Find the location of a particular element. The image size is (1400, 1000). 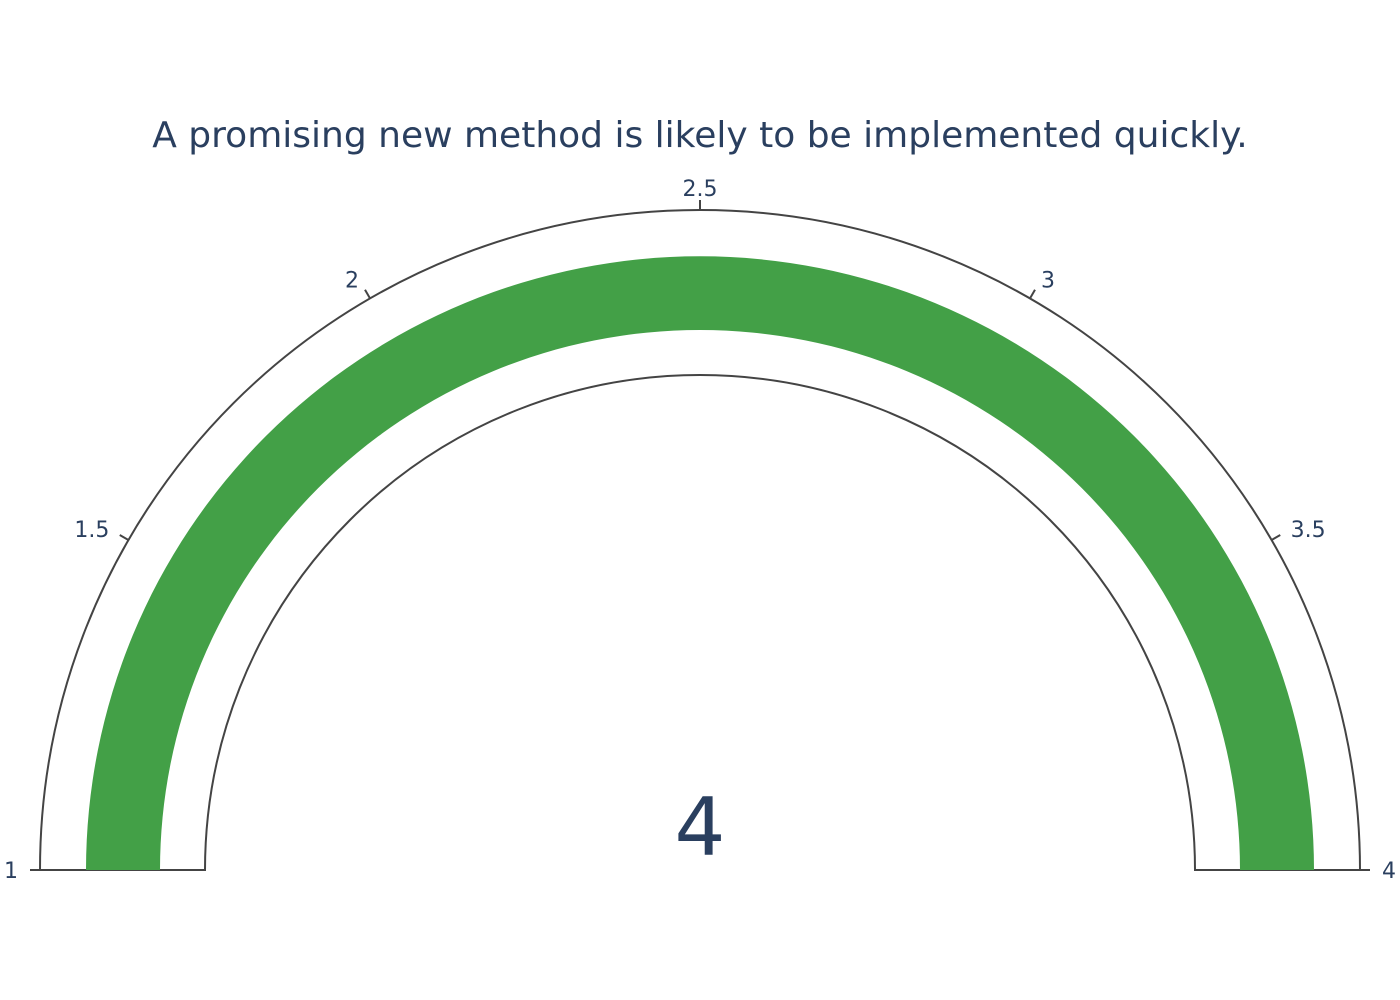

tick-label: 1.5 is located at coordinates (91, 530).